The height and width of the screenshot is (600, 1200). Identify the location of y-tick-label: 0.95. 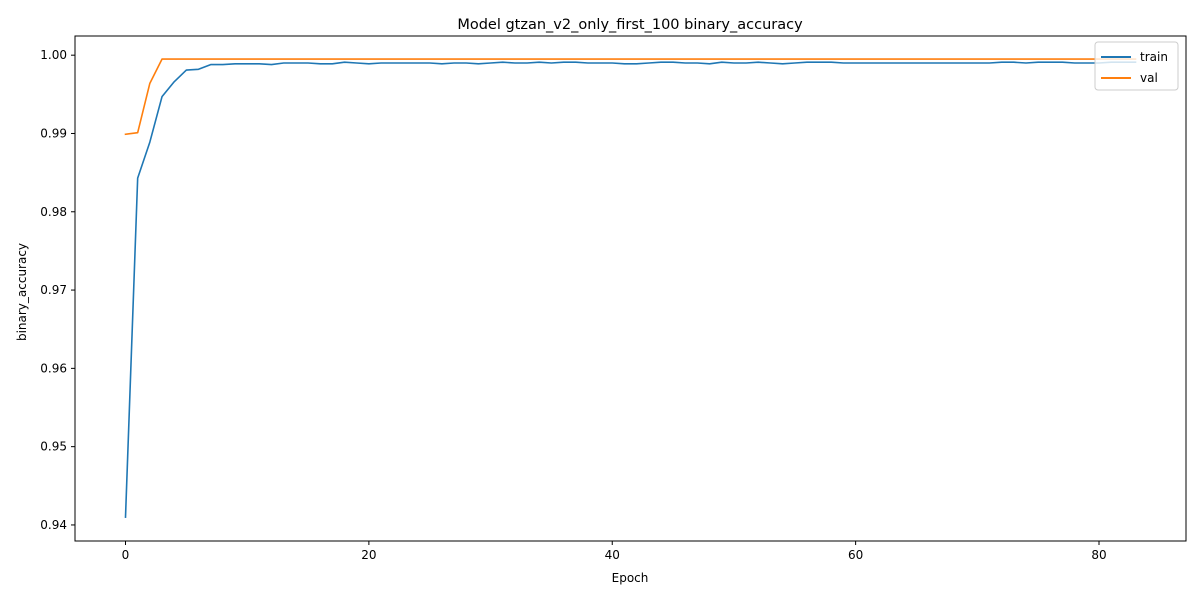
(53, 447).